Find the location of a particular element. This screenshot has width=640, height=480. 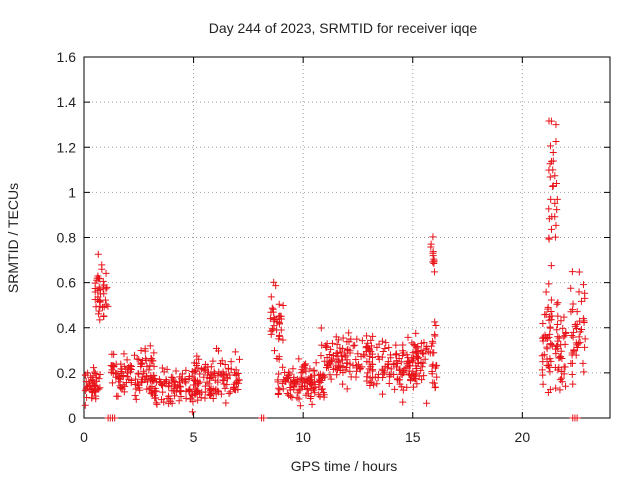

y-tick-label: 0.8 is located at coordinates (67, 238).